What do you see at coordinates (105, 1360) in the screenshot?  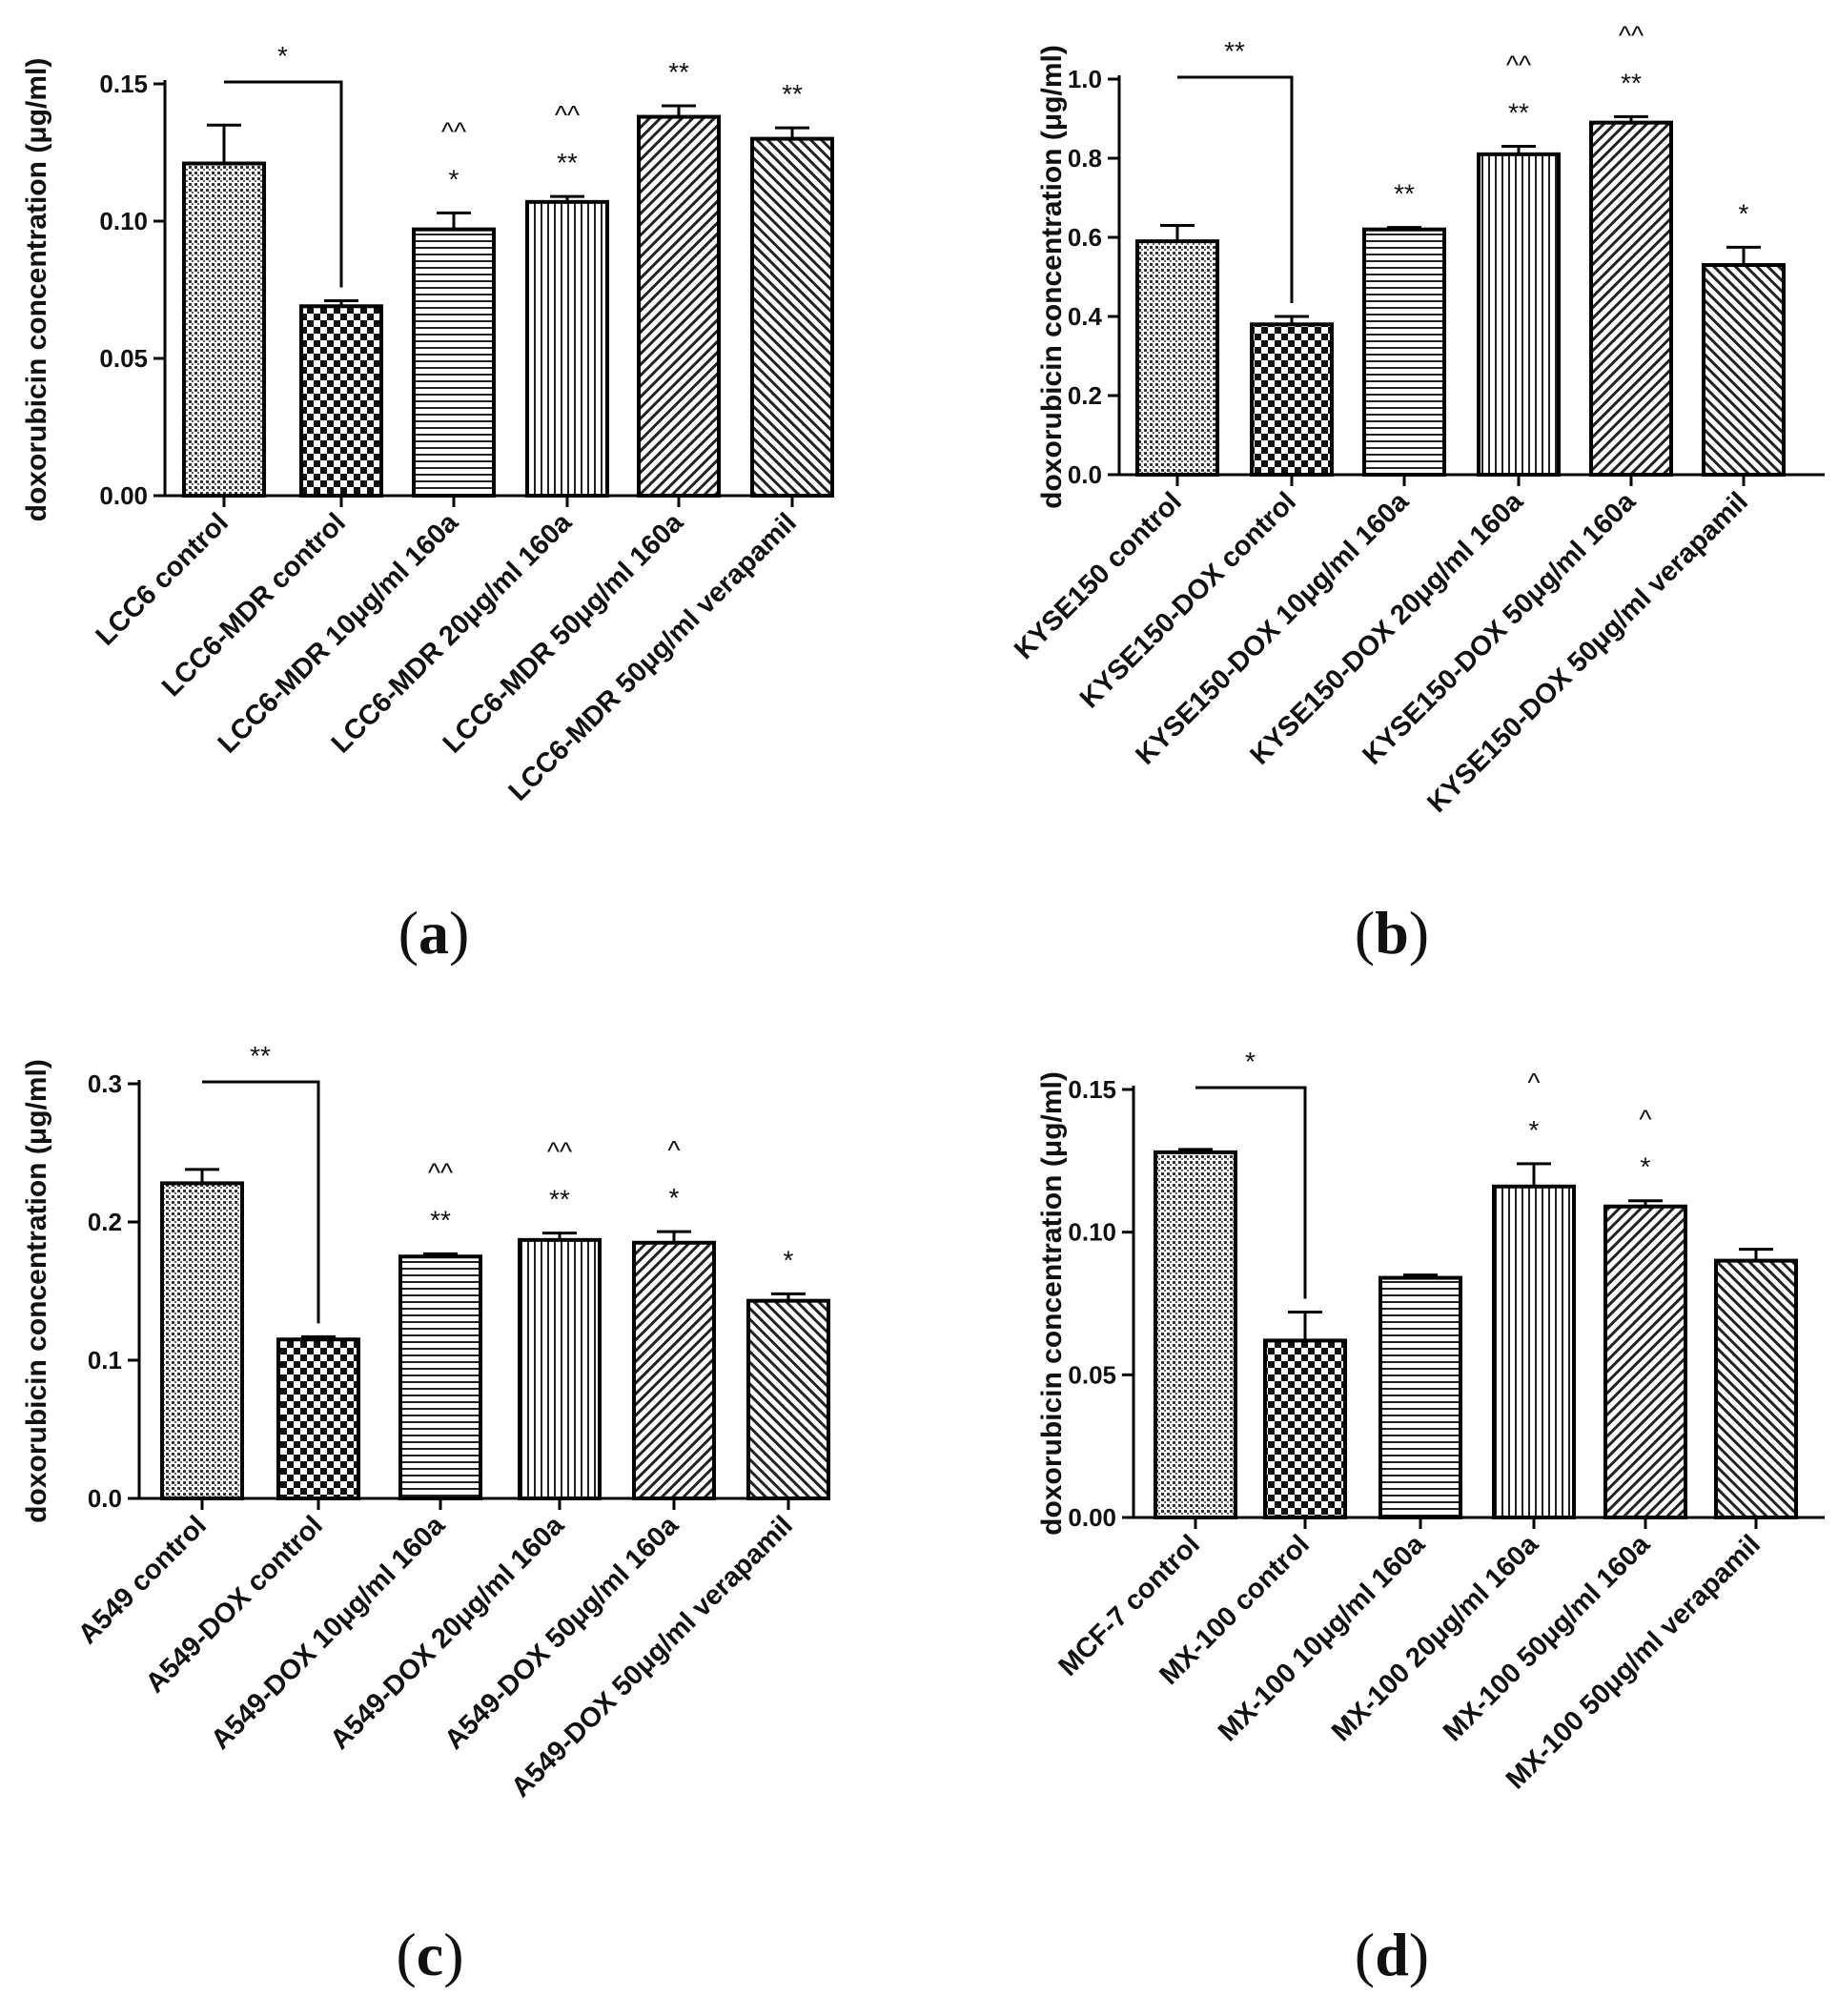 I see `y-tick-label: 0.1` at bounding box center [105, 1360].